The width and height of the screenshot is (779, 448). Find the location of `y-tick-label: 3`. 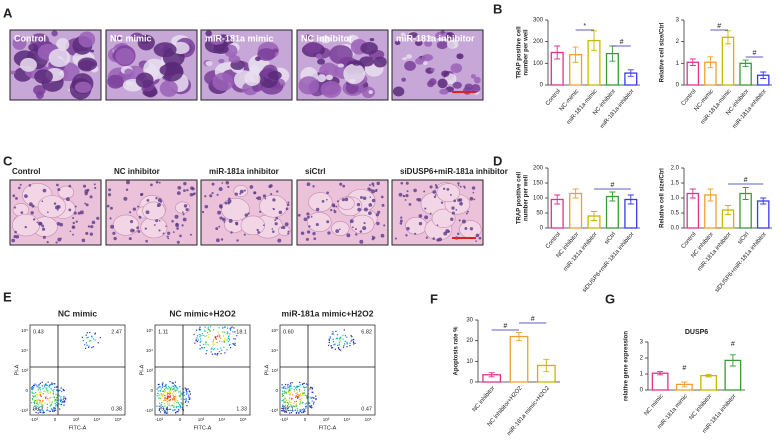

y-tick-label: 3 is located at coordinates (642, 343).